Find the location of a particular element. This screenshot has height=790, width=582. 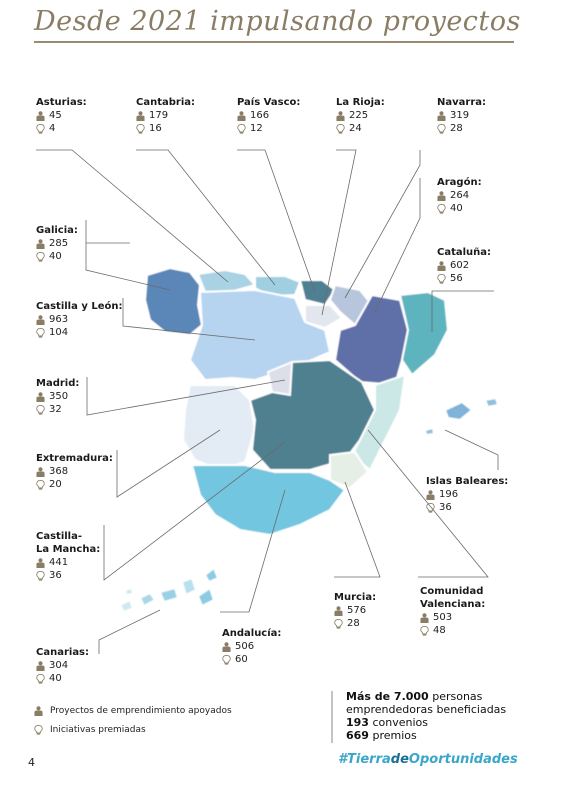

stat-people-bold: Más de 7.000 is located at coordinates (387, 696).